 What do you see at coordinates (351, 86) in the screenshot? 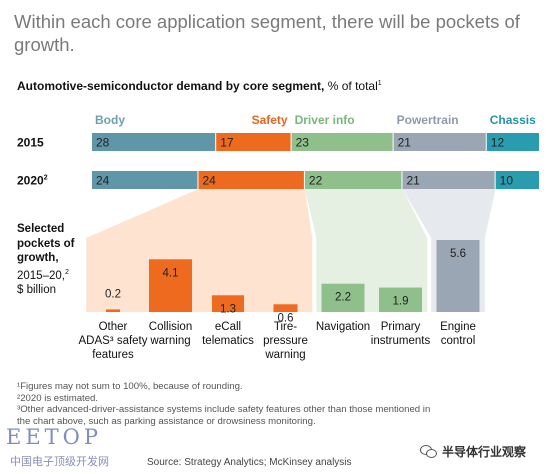
I see `subtitle-rest: % of total` at bounding box center [351, 86].